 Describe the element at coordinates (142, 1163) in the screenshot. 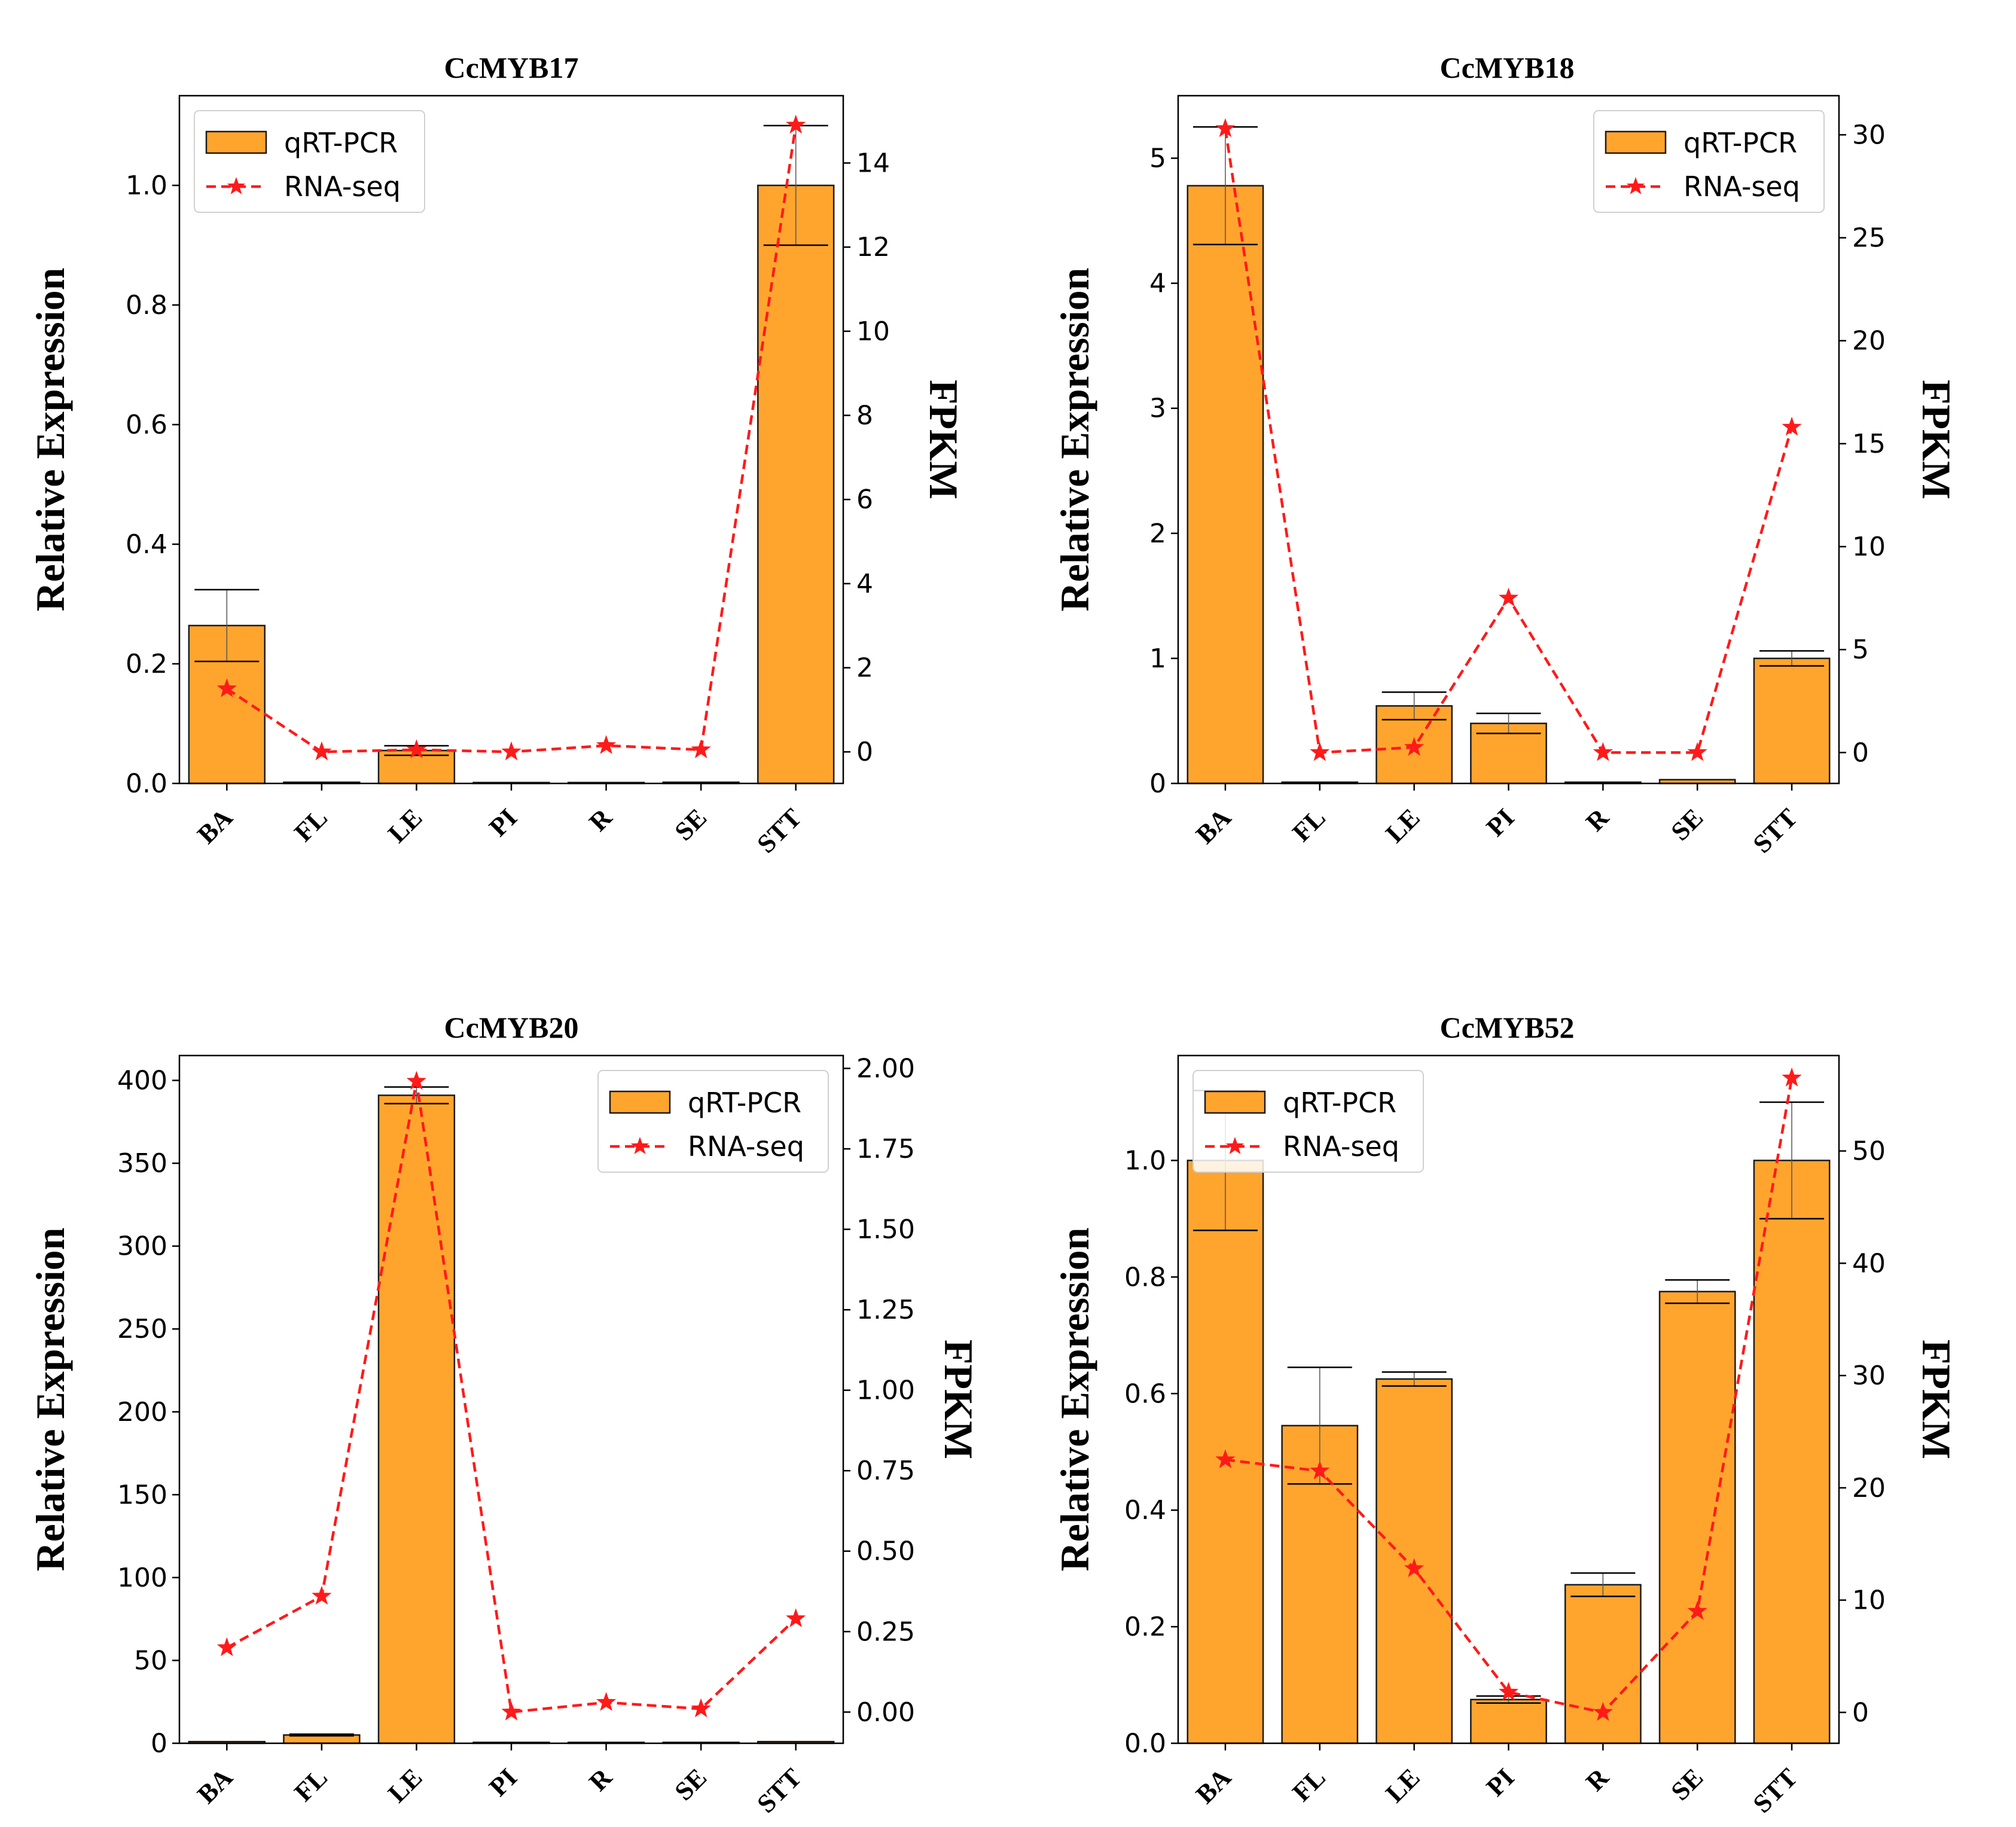

I see `y-tick-label: 350` at that location.